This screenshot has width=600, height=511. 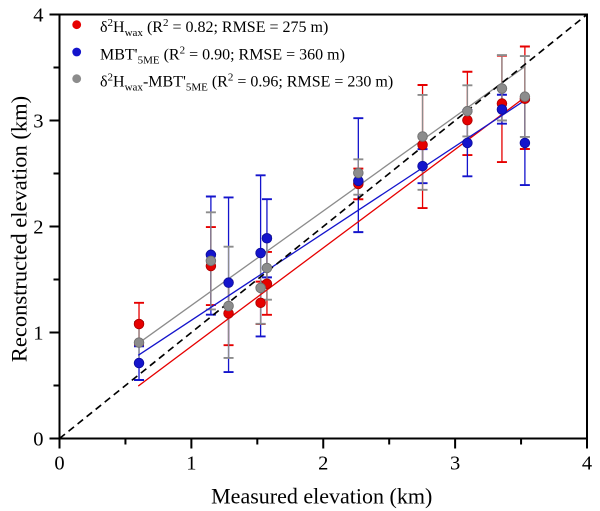 What do you see at coordinates (222, 55) in the screenshot?
I see `svg-text:MBT'5ME​ (R2​ = 0.90; RMSE = 3: MBT'5ME​ (R2​ = 0.90; RMSE = 360 m)` at bounding box center [222, 55].